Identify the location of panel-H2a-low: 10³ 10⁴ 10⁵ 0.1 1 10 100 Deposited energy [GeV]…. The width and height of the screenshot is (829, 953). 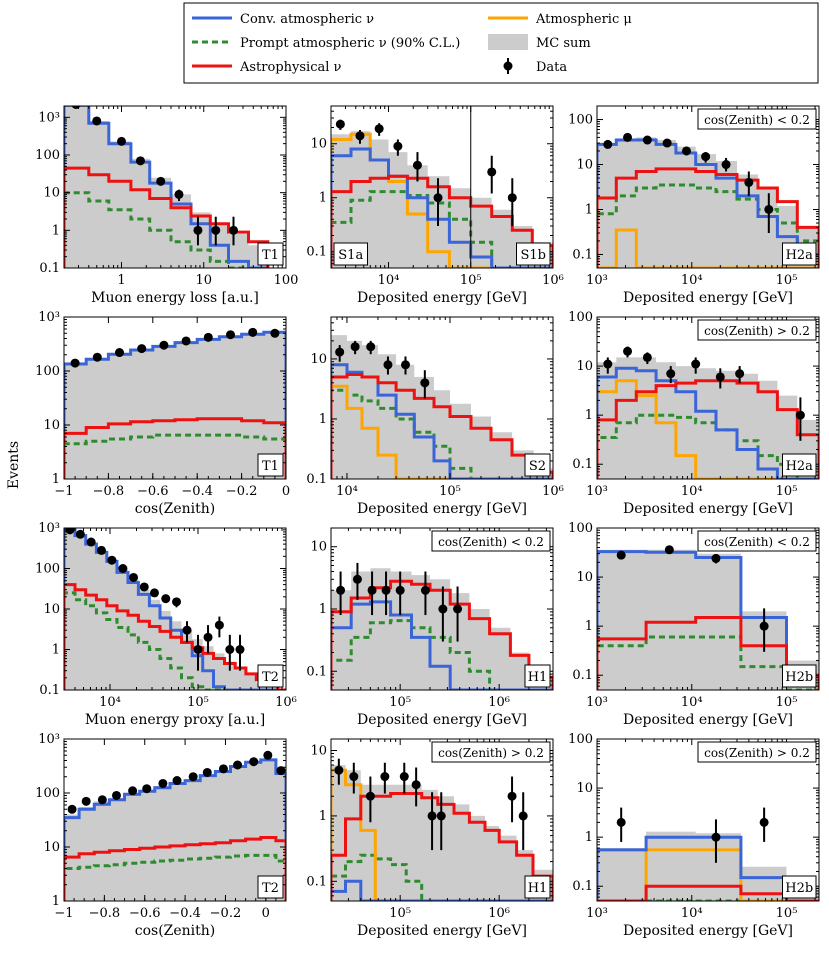
(694, 205).